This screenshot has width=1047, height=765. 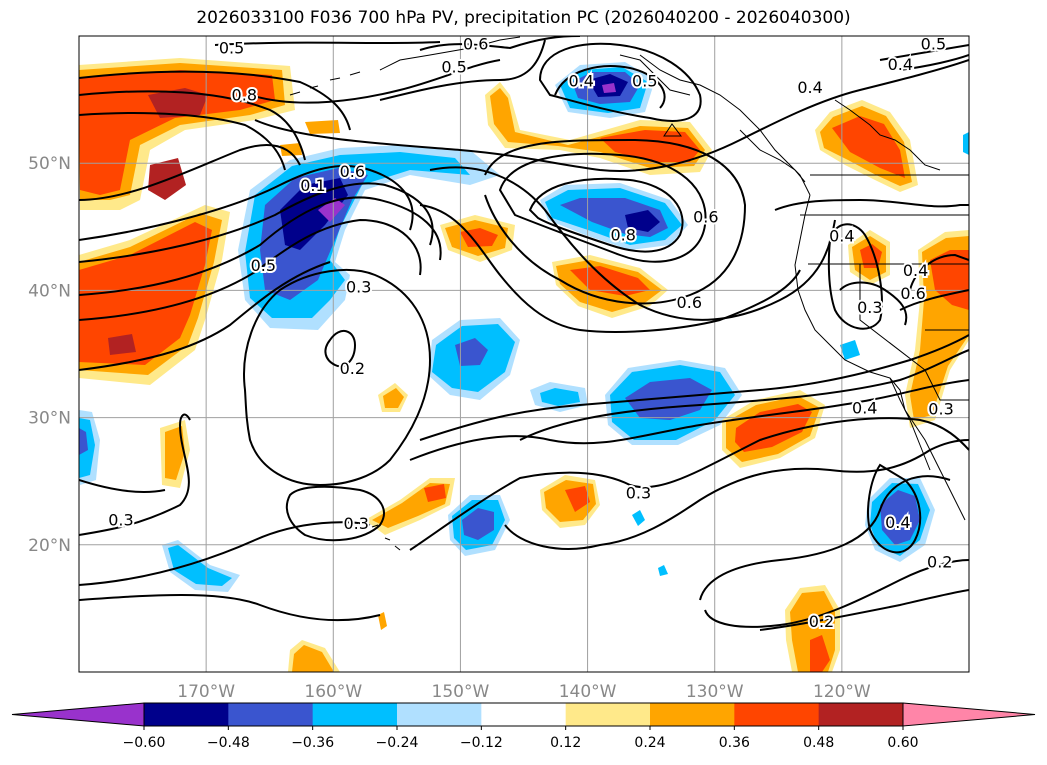 I want to click on colorbar-tick-label: −0.24, so click(x=397, y=743).